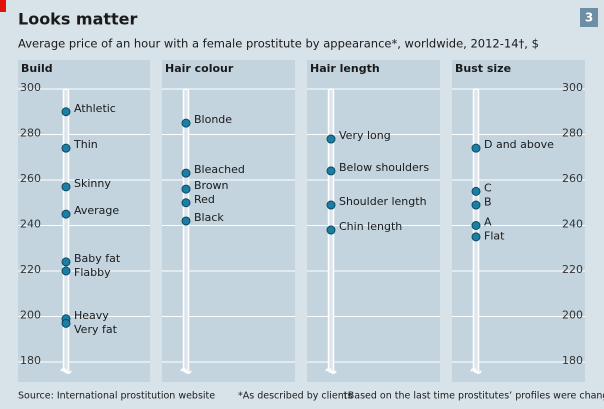 Image resolution: width=604 pixels, height=409 pixels. What do you see at coordinates (494, 236) in the screenshot?
I see `dot-label: Flat` at bounding box center [494, 236].